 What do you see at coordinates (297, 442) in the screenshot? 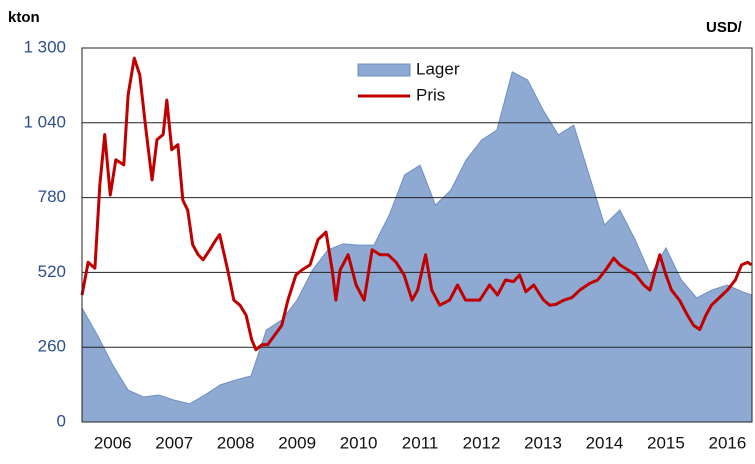
I see `x-tick-label: 2009` at bounding box center [297, 442].